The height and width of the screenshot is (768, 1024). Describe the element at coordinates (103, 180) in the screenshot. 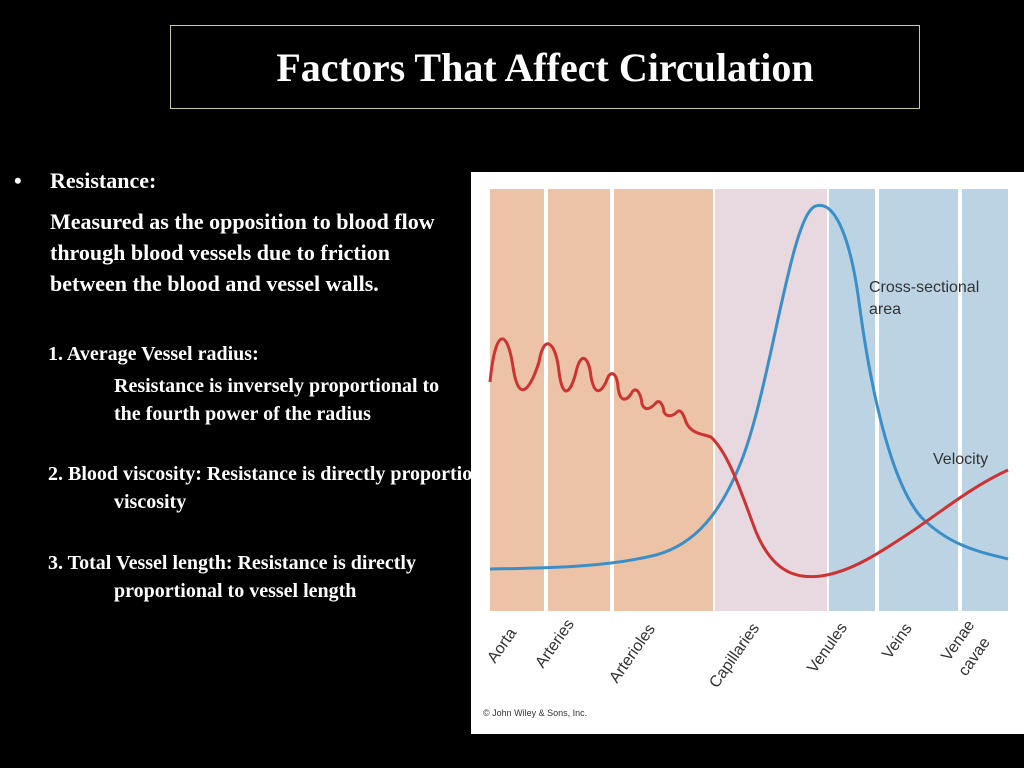

I see `bullet-heading: Resistance:` at that location.